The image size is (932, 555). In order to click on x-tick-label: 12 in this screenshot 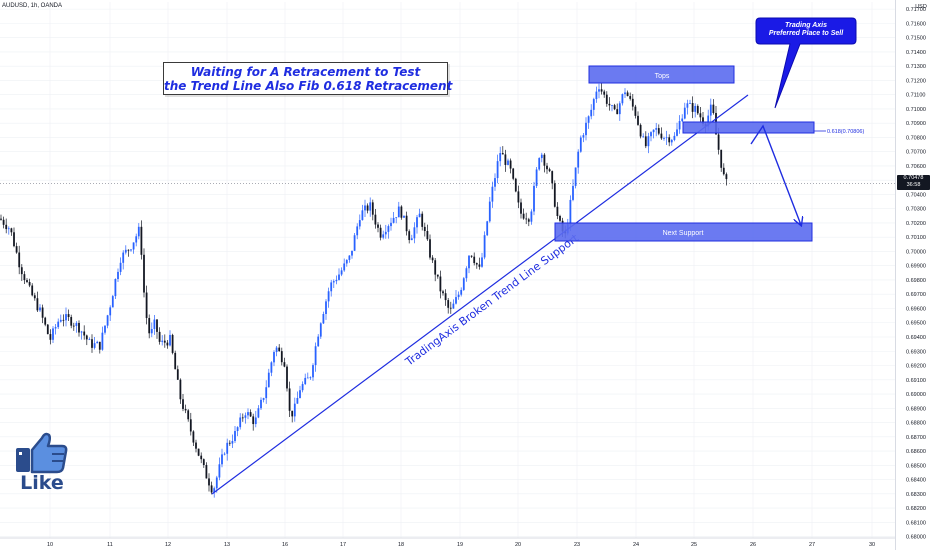, I will do `click(168, 545)`.